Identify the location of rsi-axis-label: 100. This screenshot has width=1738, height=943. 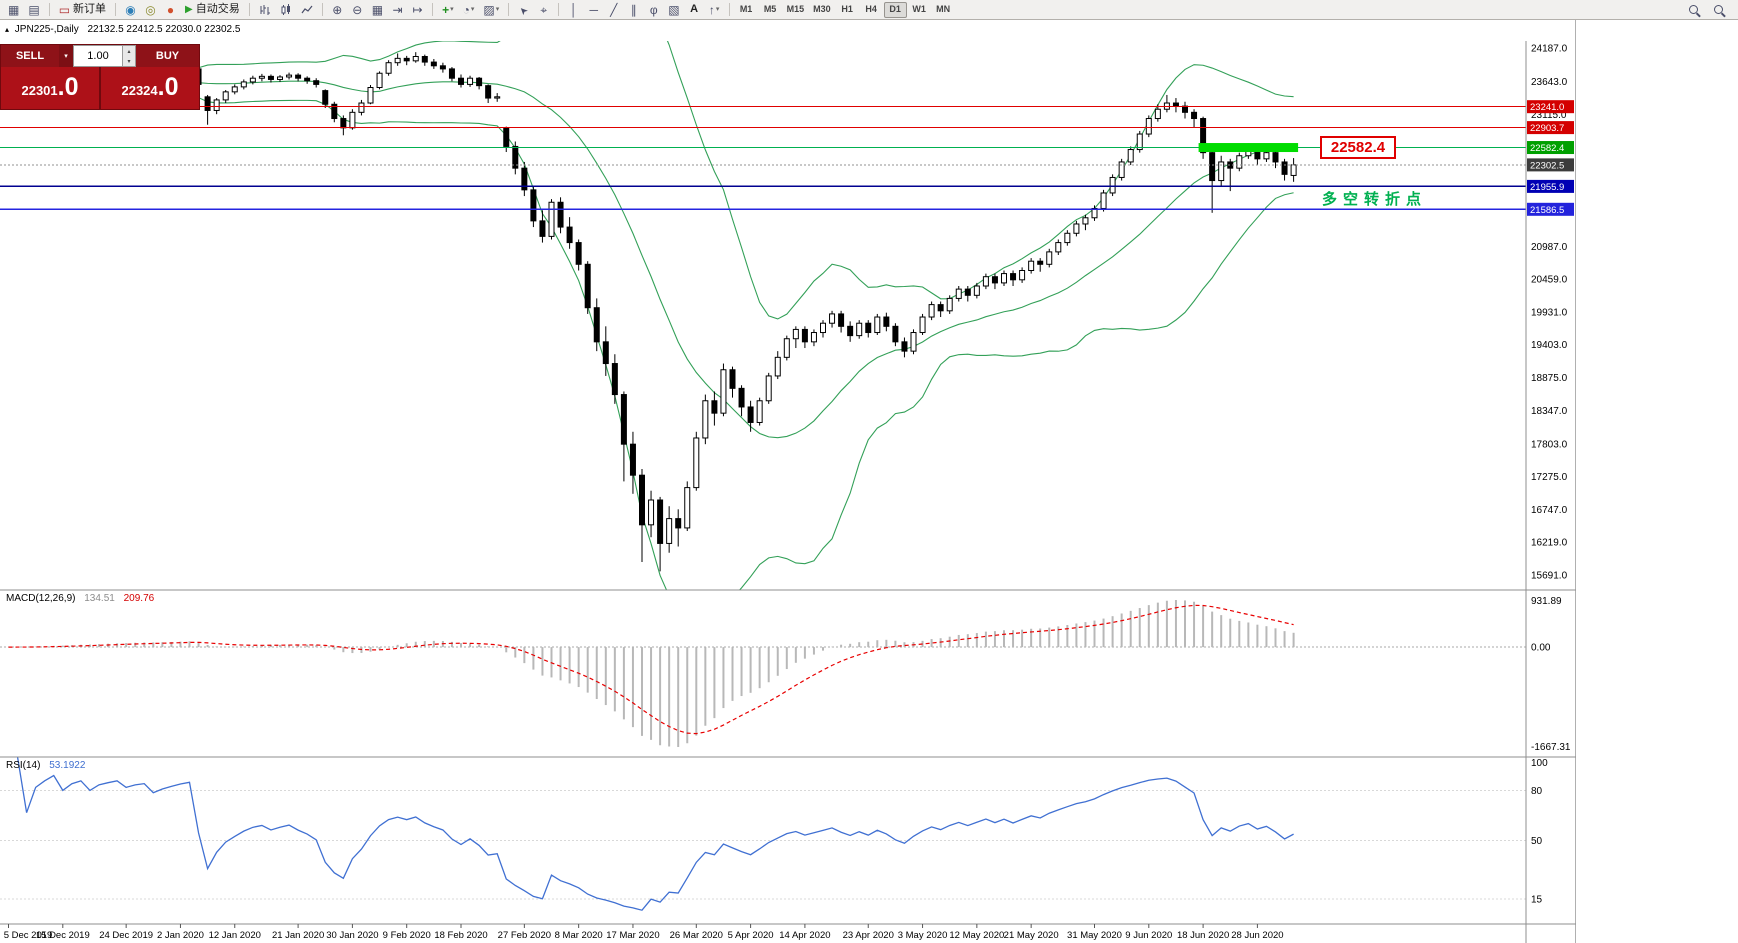
(1539, 763).